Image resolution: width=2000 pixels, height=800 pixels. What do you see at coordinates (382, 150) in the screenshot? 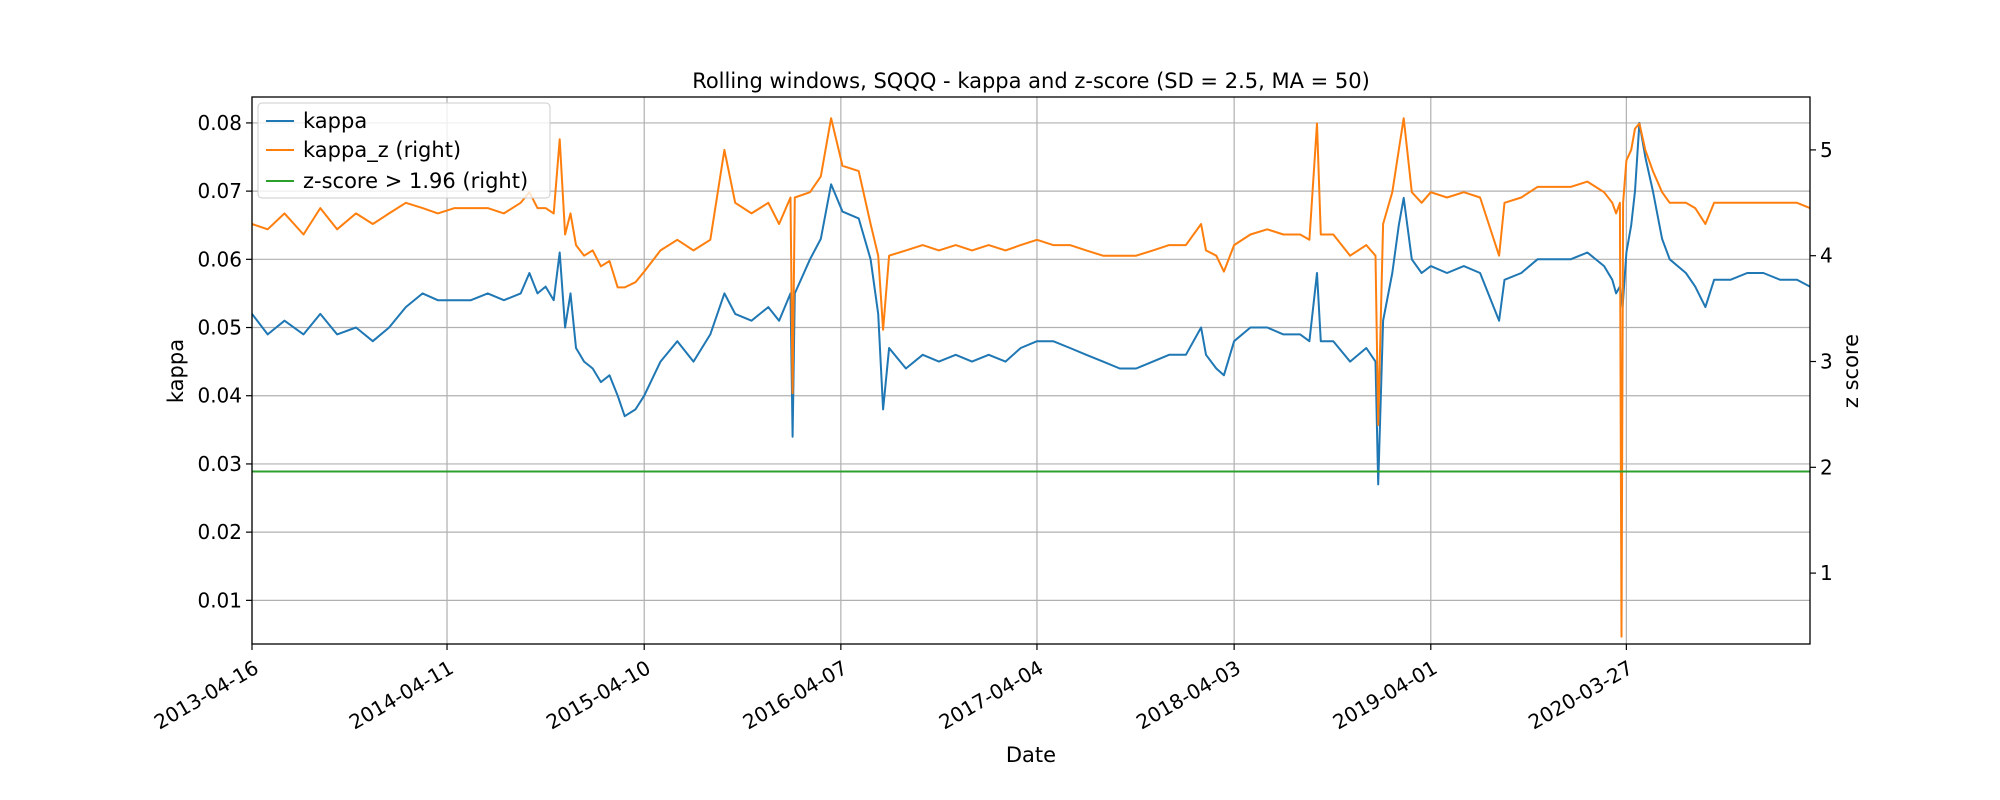
I see `legend-label-kappa-z: kappa_z (right)` at bounding box center [382, 150].